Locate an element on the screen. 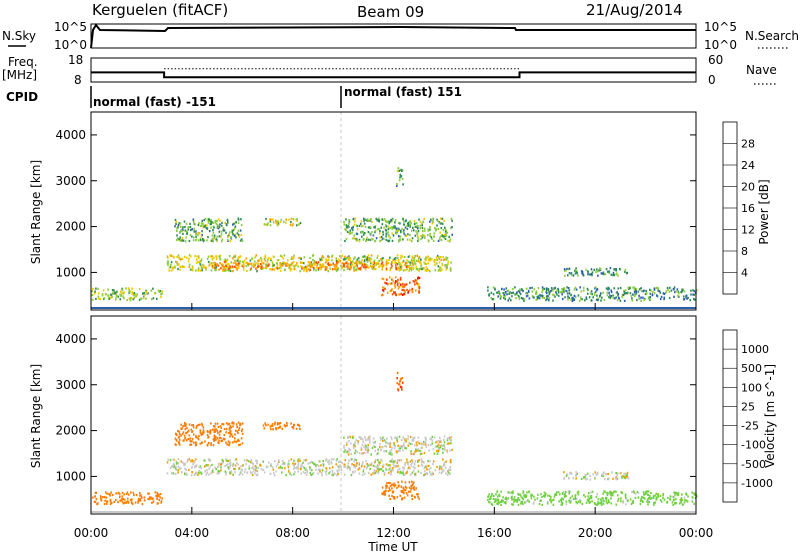 The width and height of the screenshot is (800, 558). nsky-tick-bottom: 10^0 is located at coordinates (70, 45).